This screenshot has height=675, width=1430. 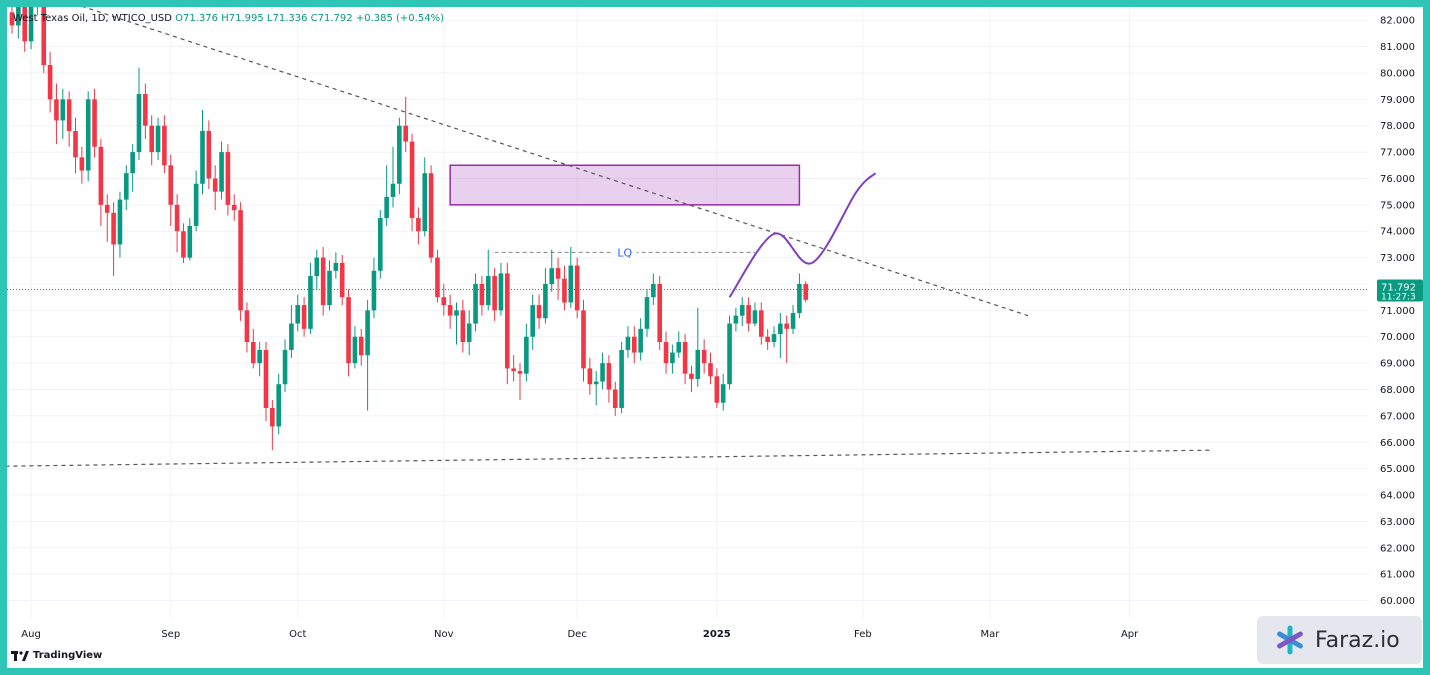 I want to click on tradingview-logo: TradingView, so click(x=56, y=655).